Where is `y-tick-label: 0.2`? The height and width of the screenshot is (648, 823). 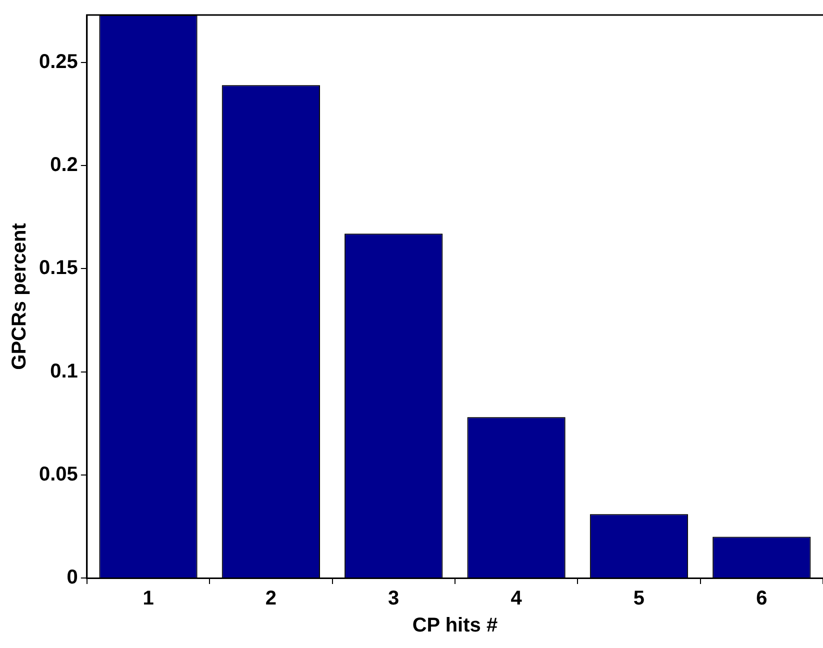 y-tick-label: 0.2 is located at coordinates (64, 165).